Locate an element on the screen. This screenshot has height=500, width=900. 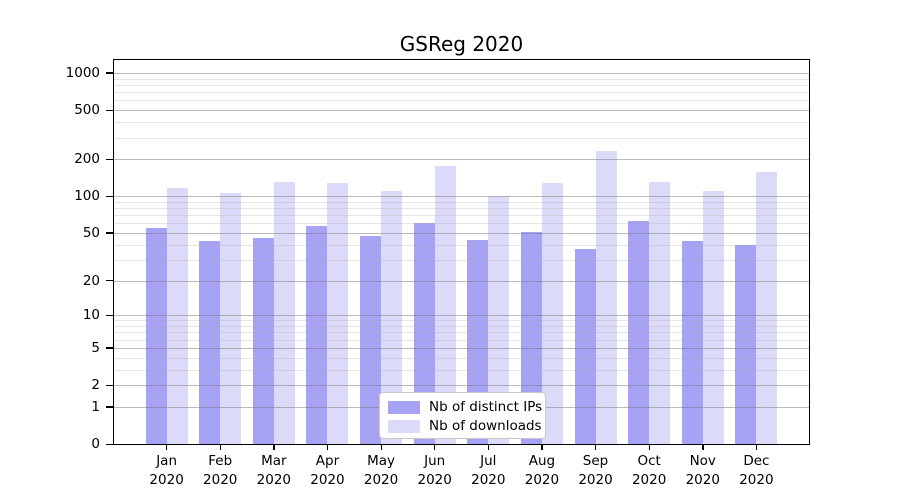
y-tick-label-1: 1 is located at coordinates (95, 406).